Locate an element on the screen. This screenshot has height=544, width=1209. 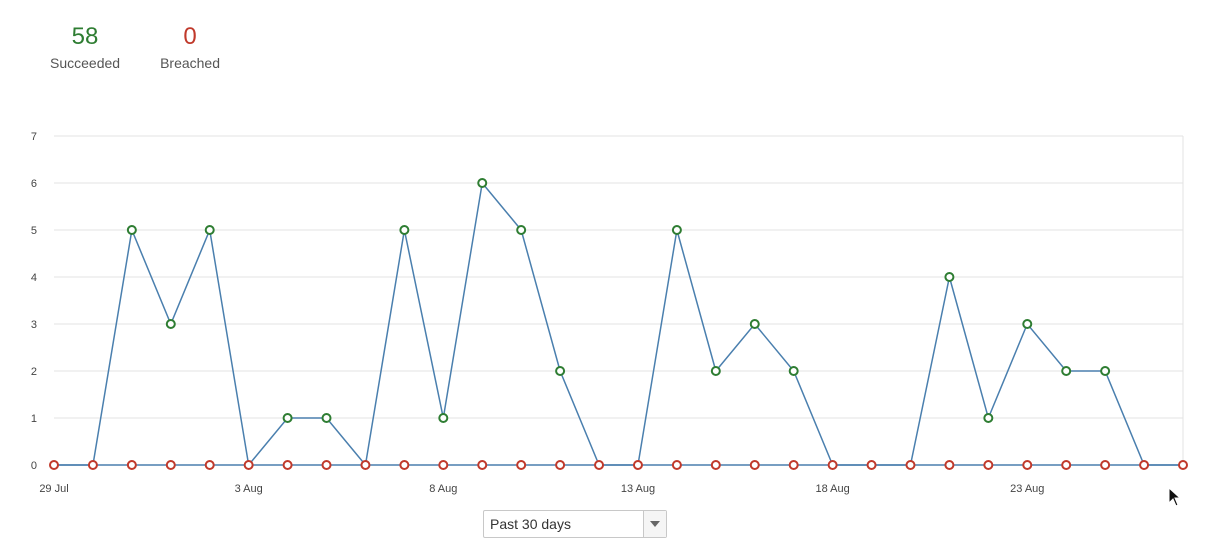
x-tick-label: 29 Jul is located at coordinates (53, 489).